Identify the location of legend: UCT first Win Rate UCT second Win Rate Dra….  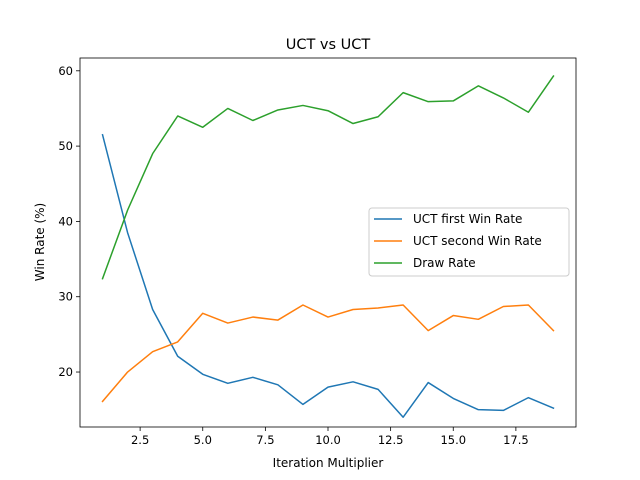
(469, 242).